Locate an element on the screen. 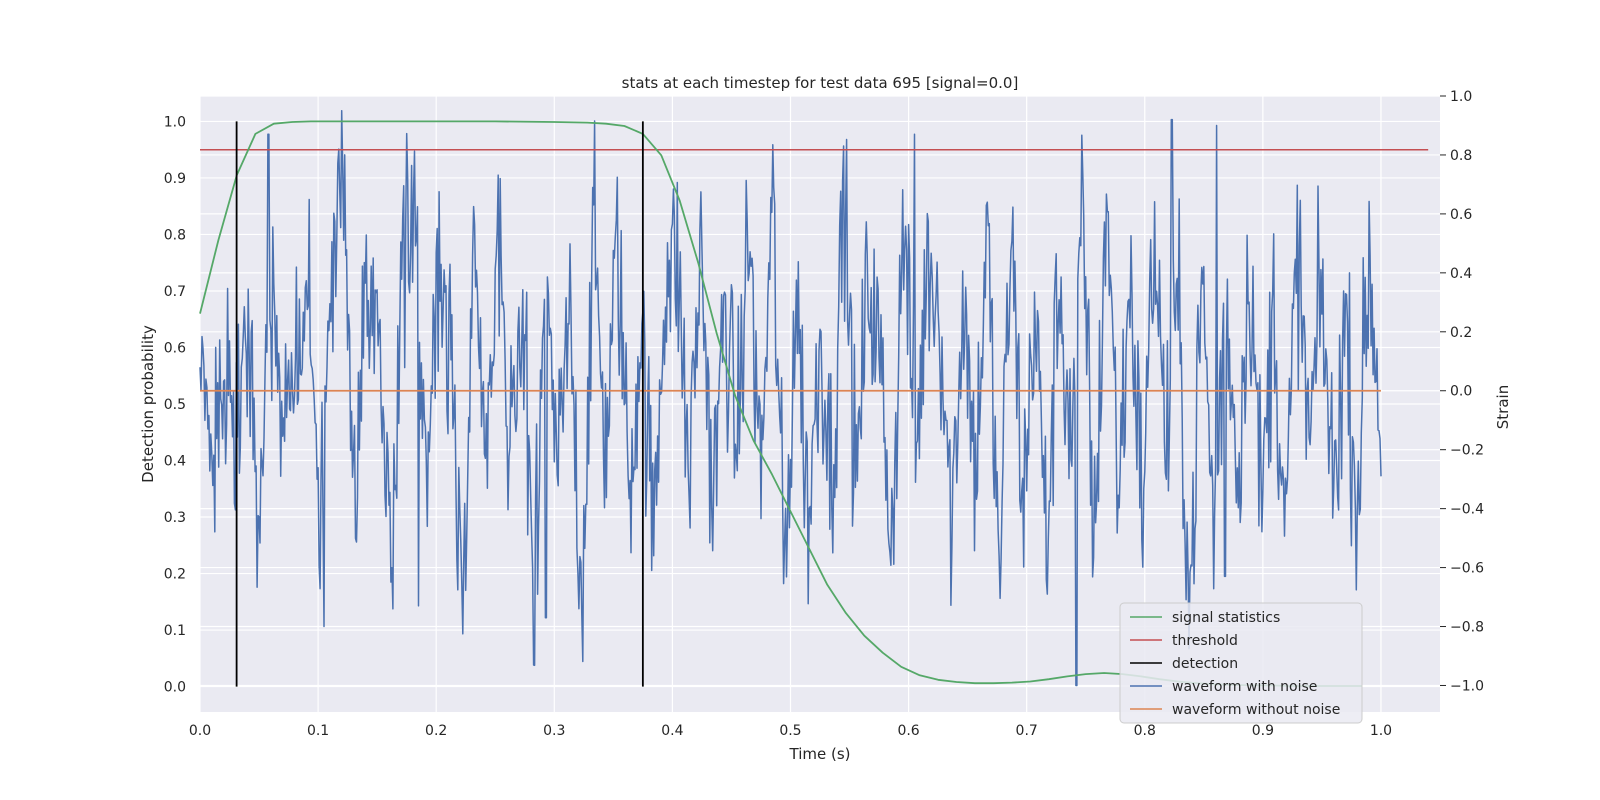  x-tick-label: 0.0 is located at coordinates (200, 731).